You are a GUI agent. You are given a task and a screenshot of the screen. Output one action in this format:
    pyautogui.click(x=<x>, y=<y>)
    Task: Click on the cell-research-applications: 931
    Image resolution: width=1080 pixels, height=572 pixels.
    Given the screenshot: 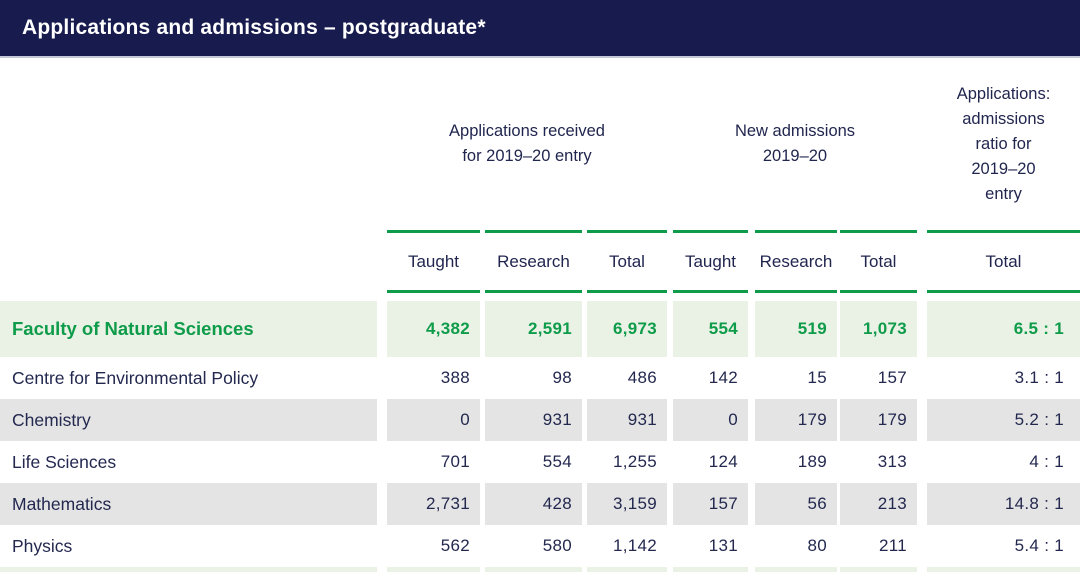 What is the action you would take?
    pyautogui.click(x=533, y=420)
    